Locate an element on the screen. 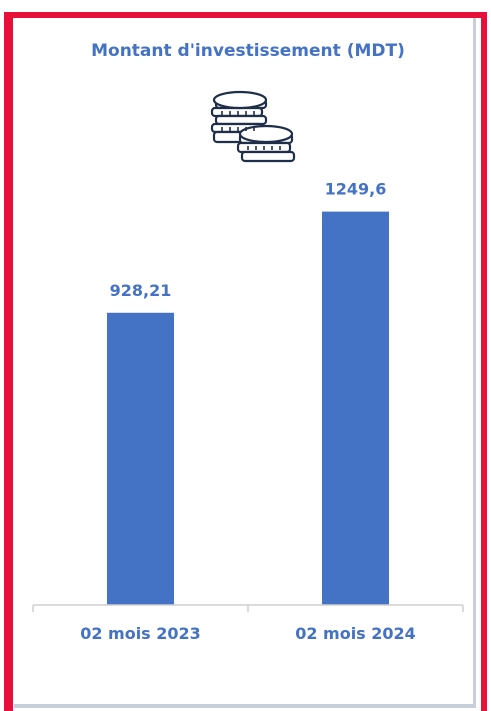 The image size is (491, 711). x-tick-label: 02 mois 2023 is located at coordinates (140, 633).